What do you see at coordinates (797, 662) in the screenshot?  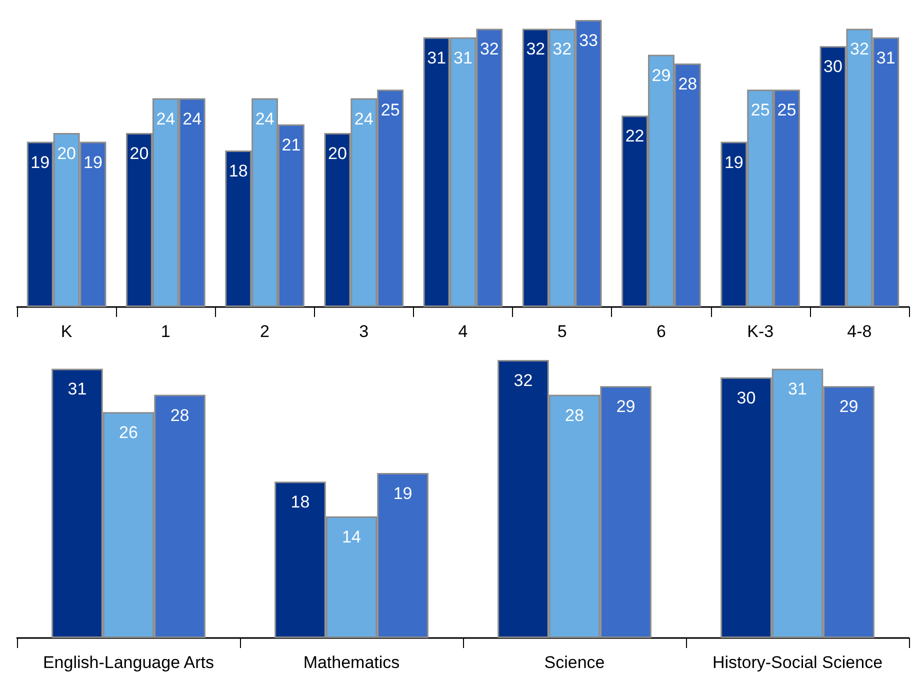 I see `x-tick-label: History-Social Science` at bounding box center [797, 662].